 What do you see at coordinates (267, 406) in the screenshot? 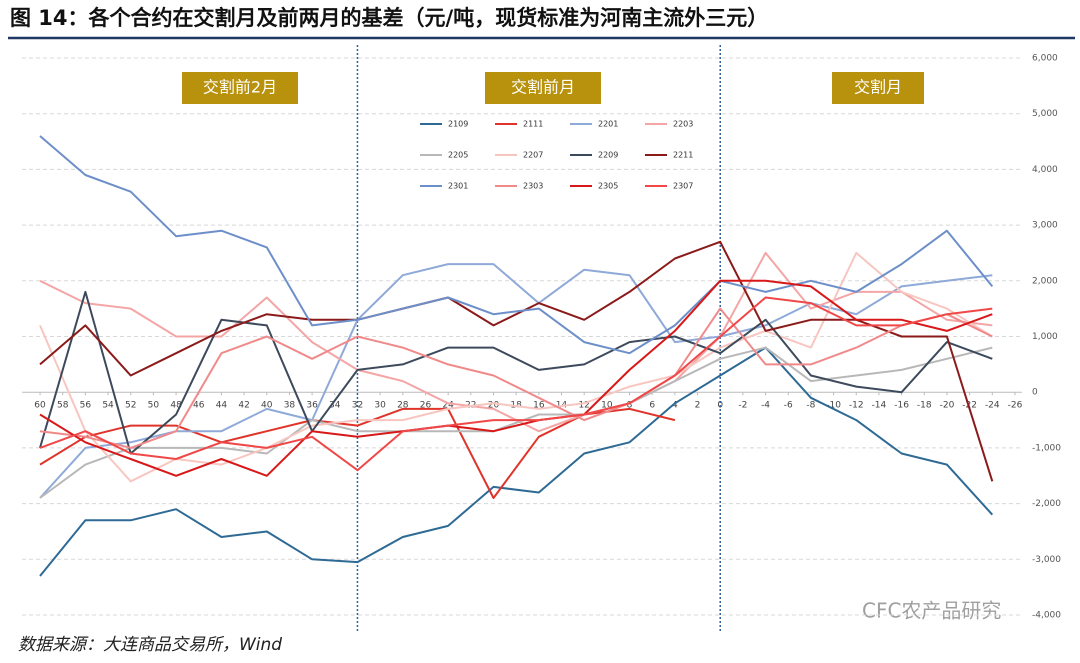
I see `x-tick-label: 40` at bounding box center [267, 406].